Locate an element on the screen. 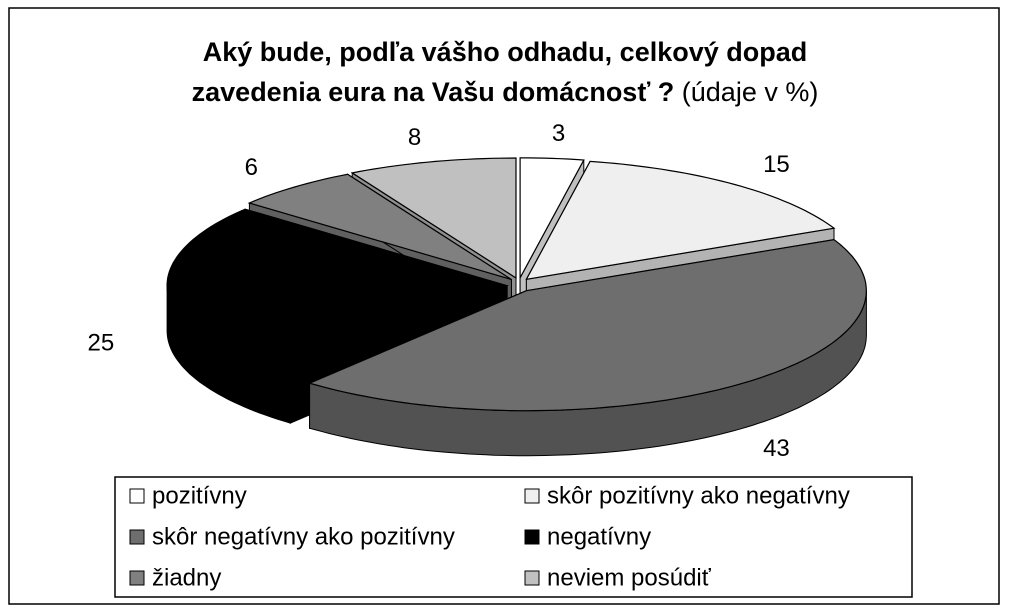 The height and width of the screenshot is (613, 1010). legend-label: žiadny is located at coordinates (186, 577).